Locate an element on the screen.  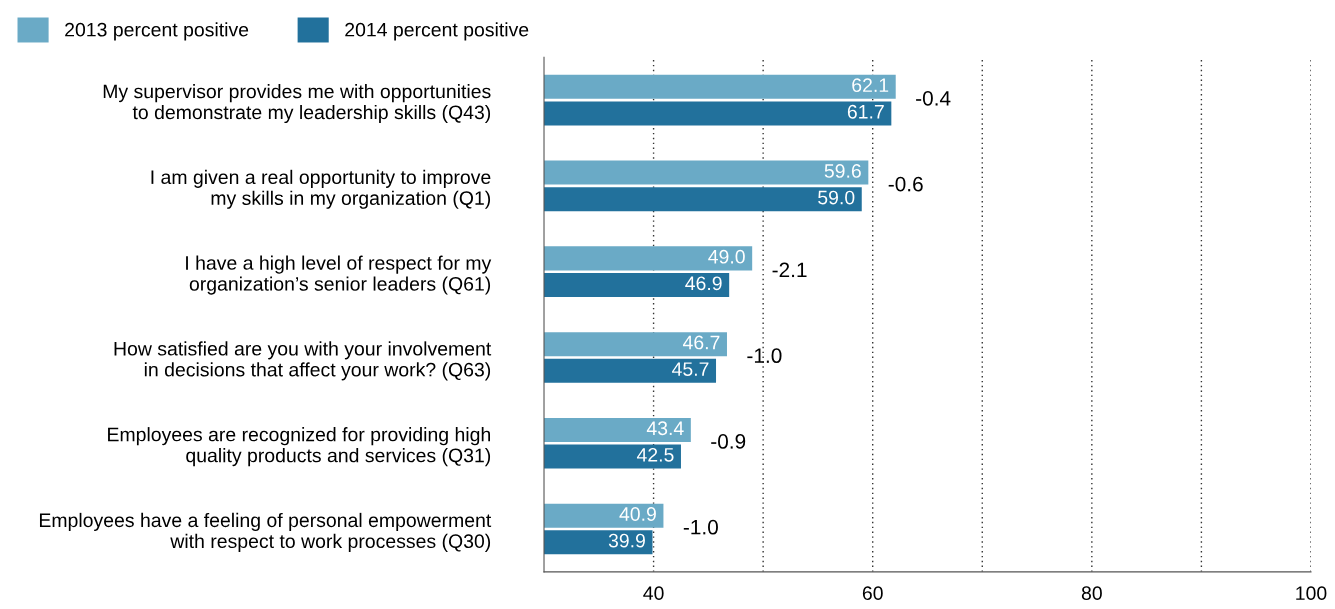
y-tick-label: Employees have a feeling of personal empowerment with respect to work processes (Q30) is located at coordinates (265, 532).